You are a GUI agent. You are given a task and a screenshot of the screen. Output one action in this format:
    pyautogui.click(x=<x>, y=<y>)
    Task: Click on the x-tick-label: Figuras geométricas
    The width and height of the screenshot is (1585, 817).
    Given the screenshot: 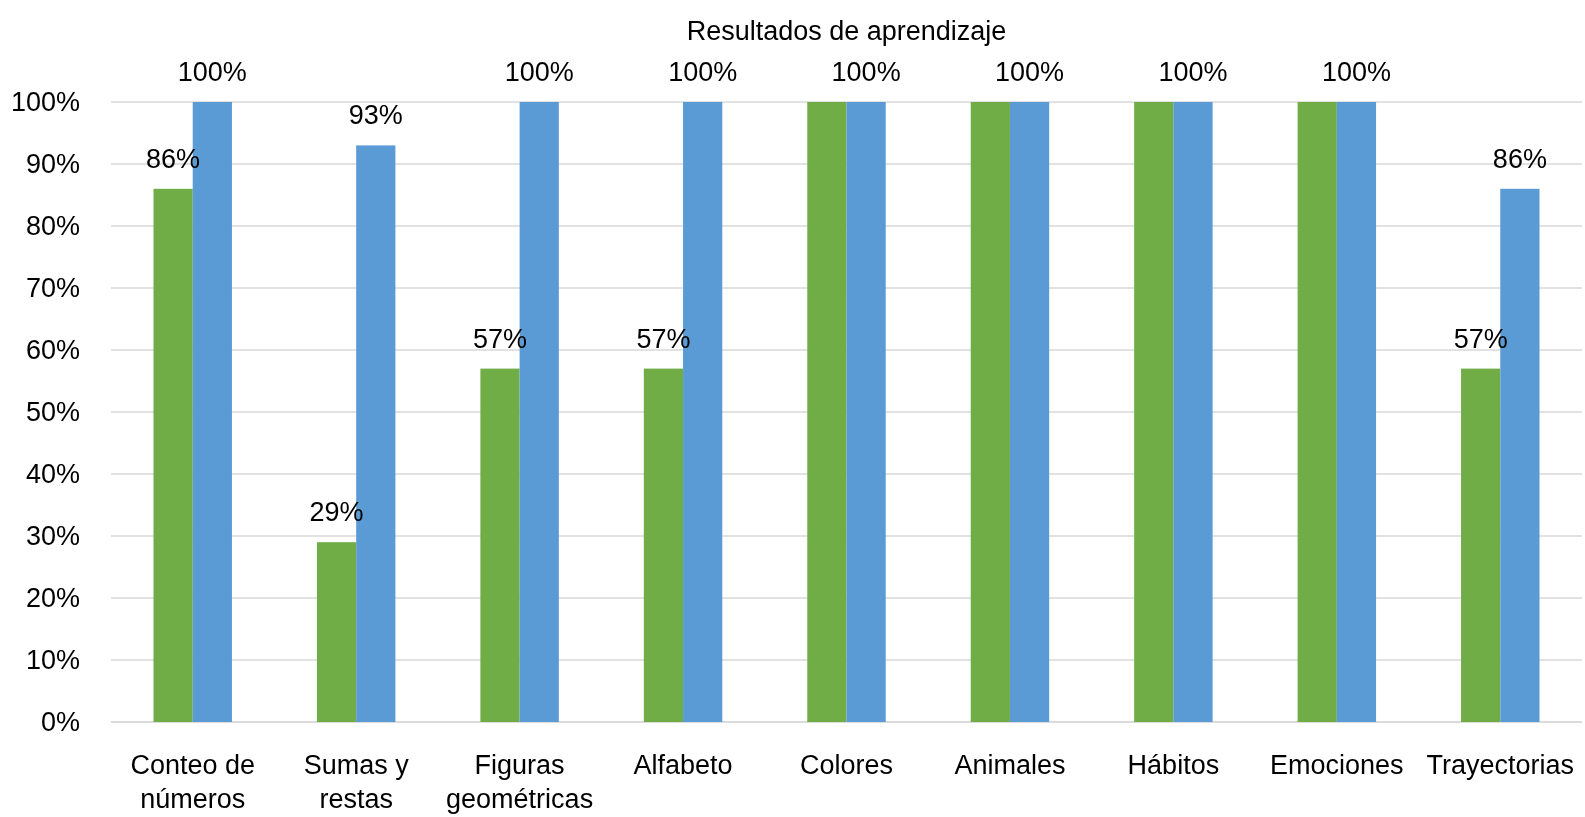 What is the action you would take?
    pyautogui.click(x=520, y=782)
    